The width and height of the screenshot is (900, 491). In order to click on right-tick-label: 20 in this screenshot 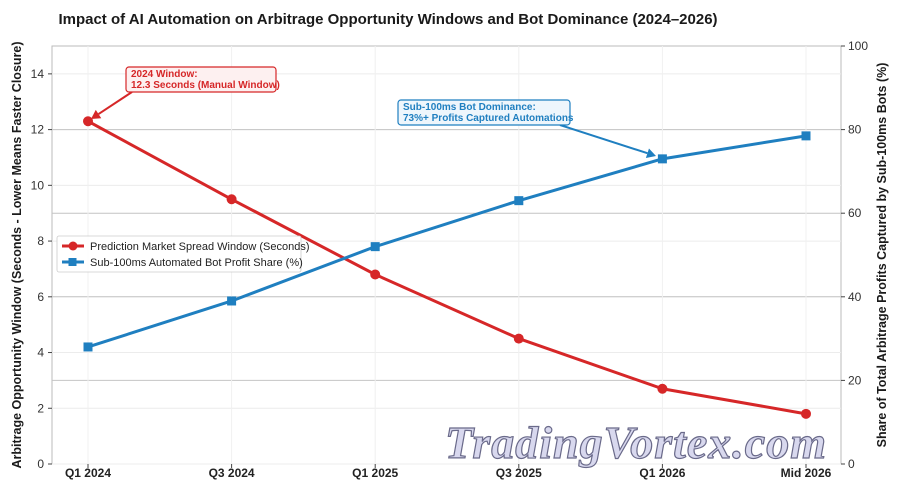, I will do `click(855, 380)`.